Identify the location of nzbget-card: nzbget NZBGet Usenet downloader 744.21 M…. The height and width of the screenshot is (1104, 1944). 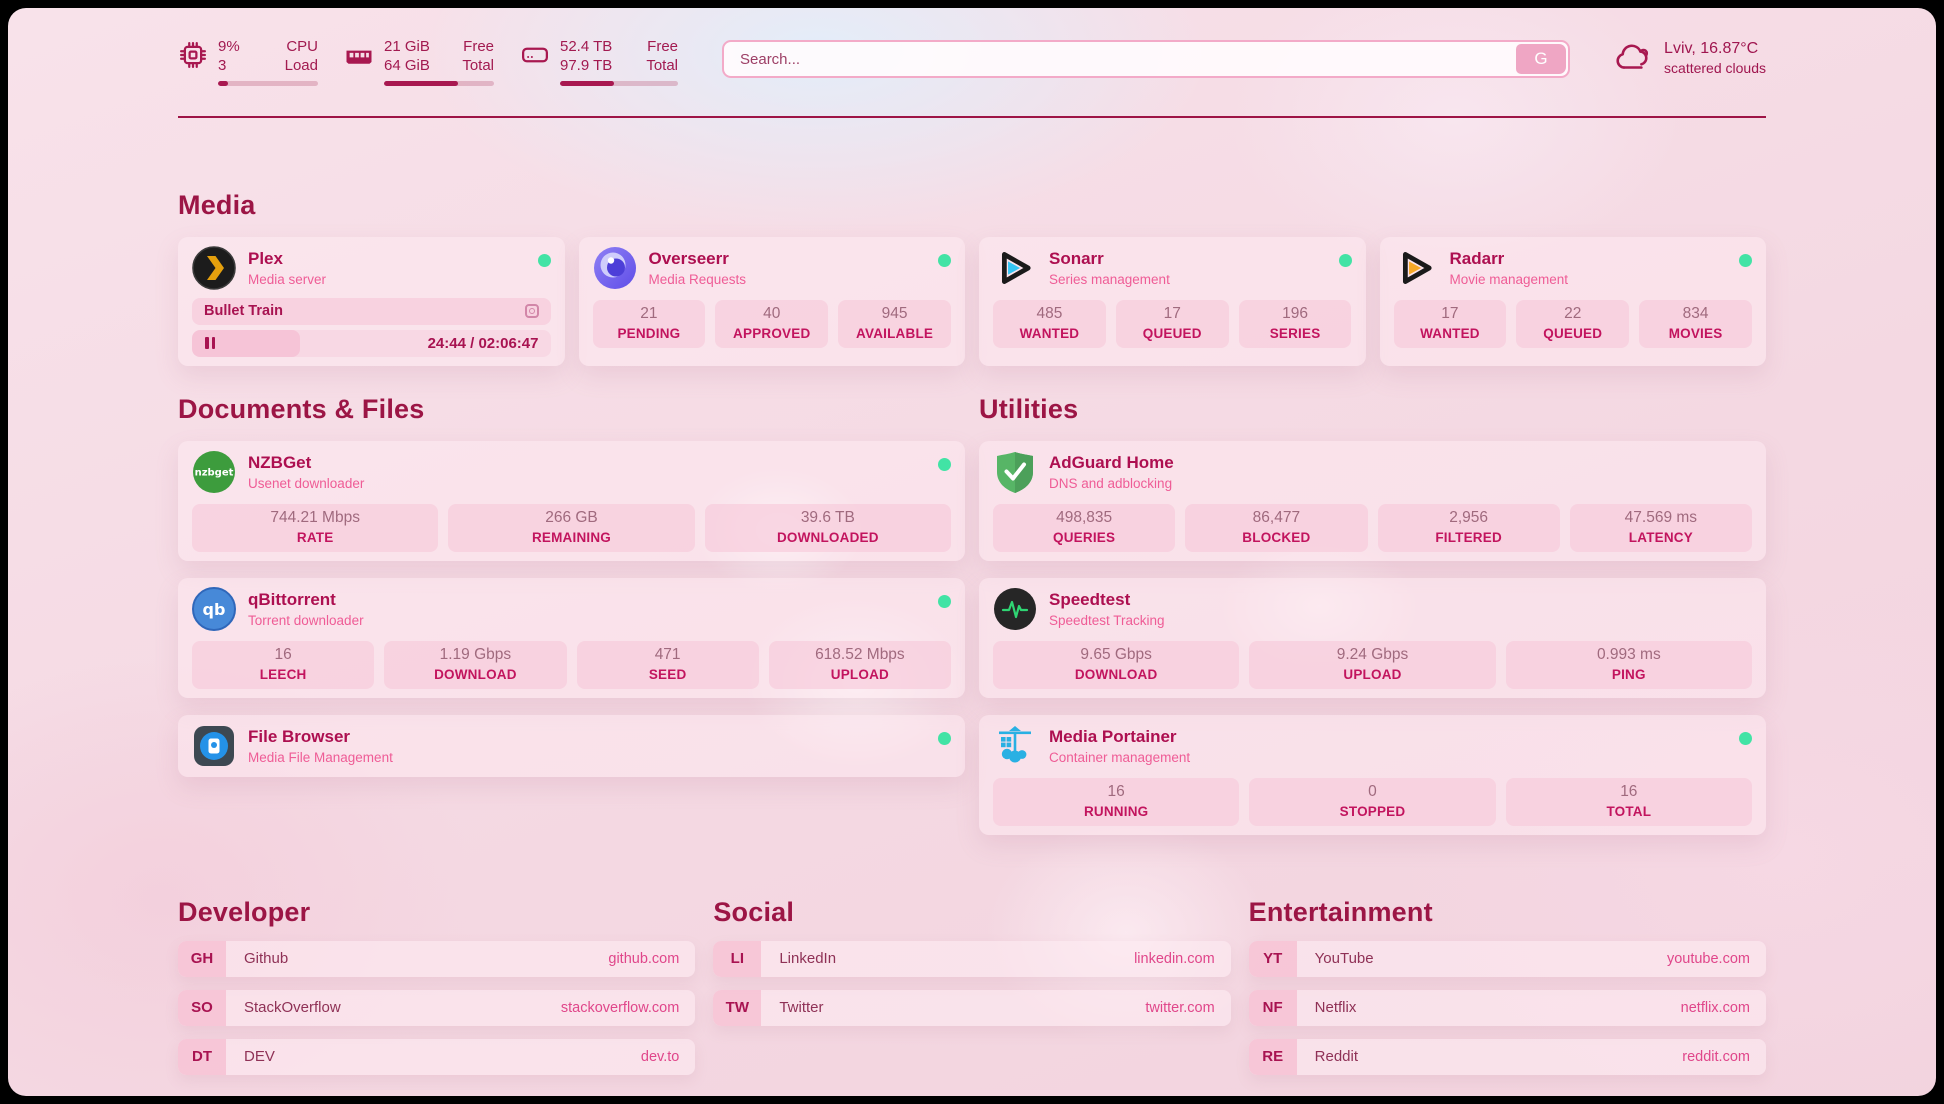
(571, 500).